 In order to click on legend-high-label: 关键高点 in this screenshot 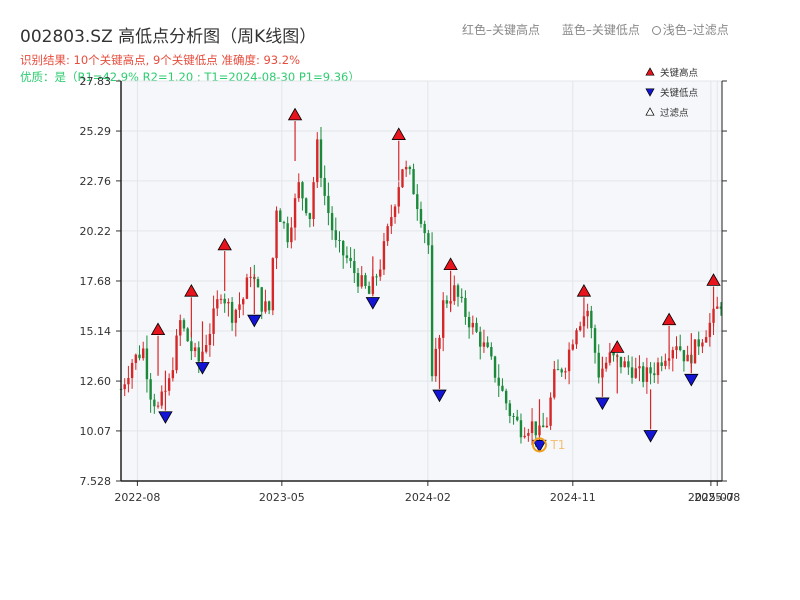, I will do `click(679, 73)`.